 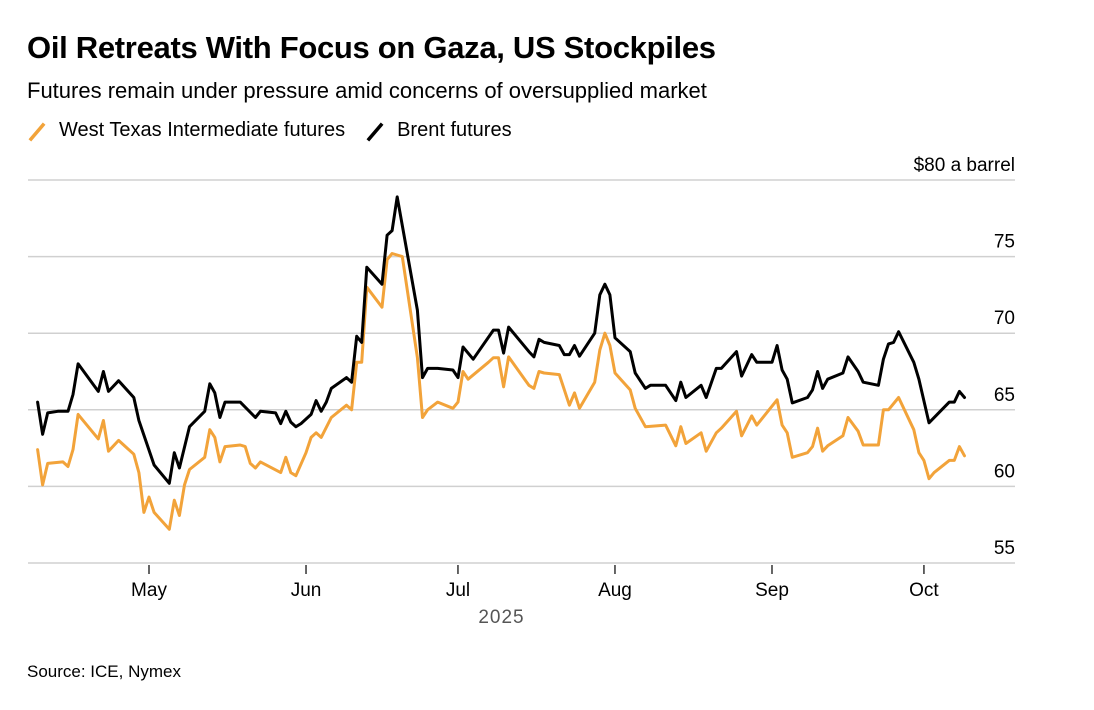 I want to click on x-axis: May Jun Jul Aug Sep Oct 2025, so click(x=535, y=596).